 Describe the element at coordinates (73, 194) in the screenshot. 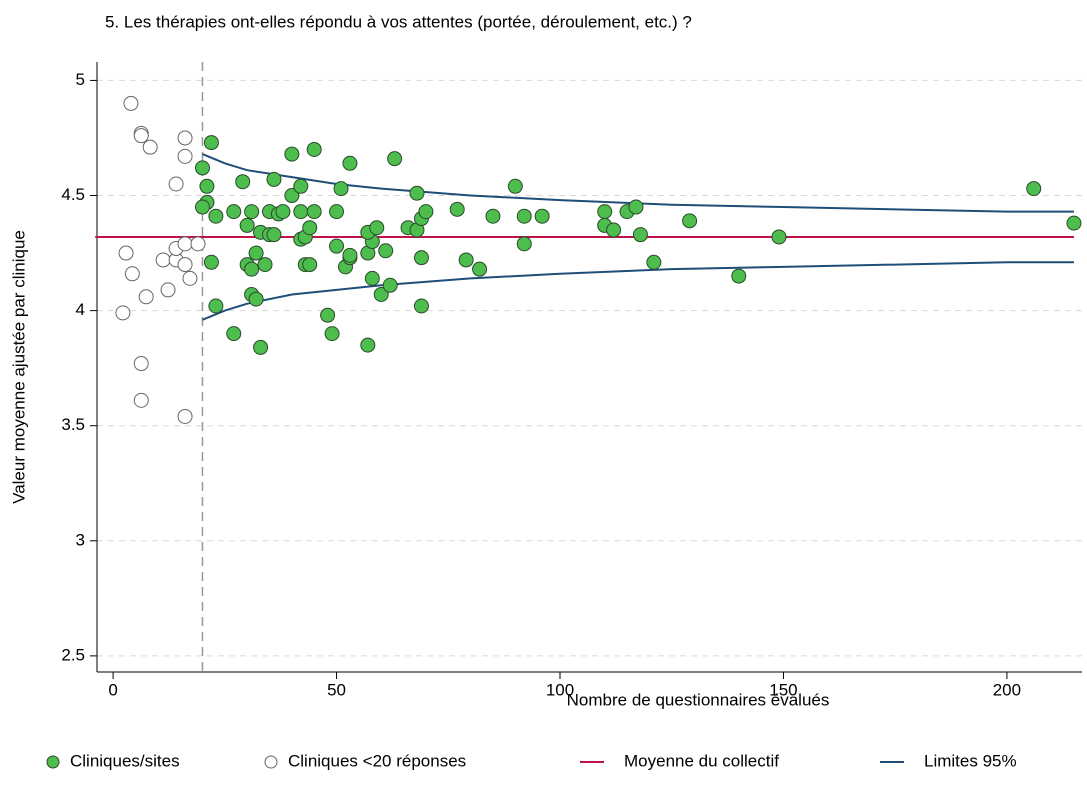

I see `y-tick-label: 4.5` at that location.